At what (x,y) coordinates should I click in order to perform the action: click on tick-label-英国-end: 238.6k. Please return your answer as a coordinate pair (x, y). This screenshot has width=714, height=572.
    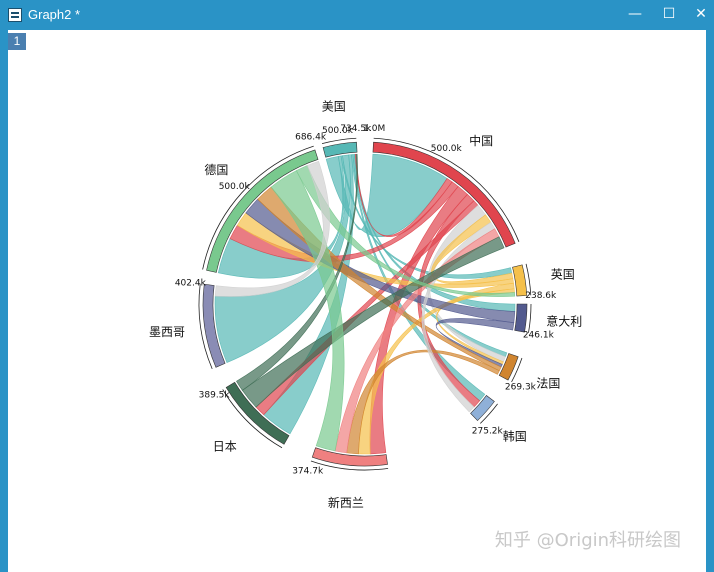
    Looking at the image, I should click on (541, 296).